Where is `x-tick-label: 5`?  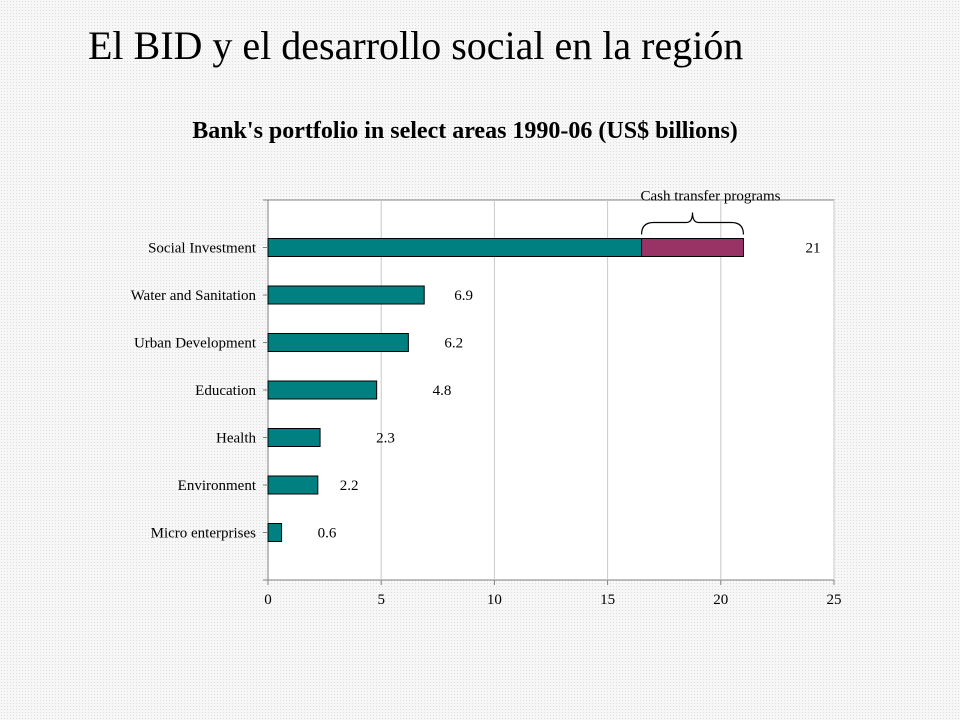 x-tick-label: 5 is located at coordinates (381, 600).